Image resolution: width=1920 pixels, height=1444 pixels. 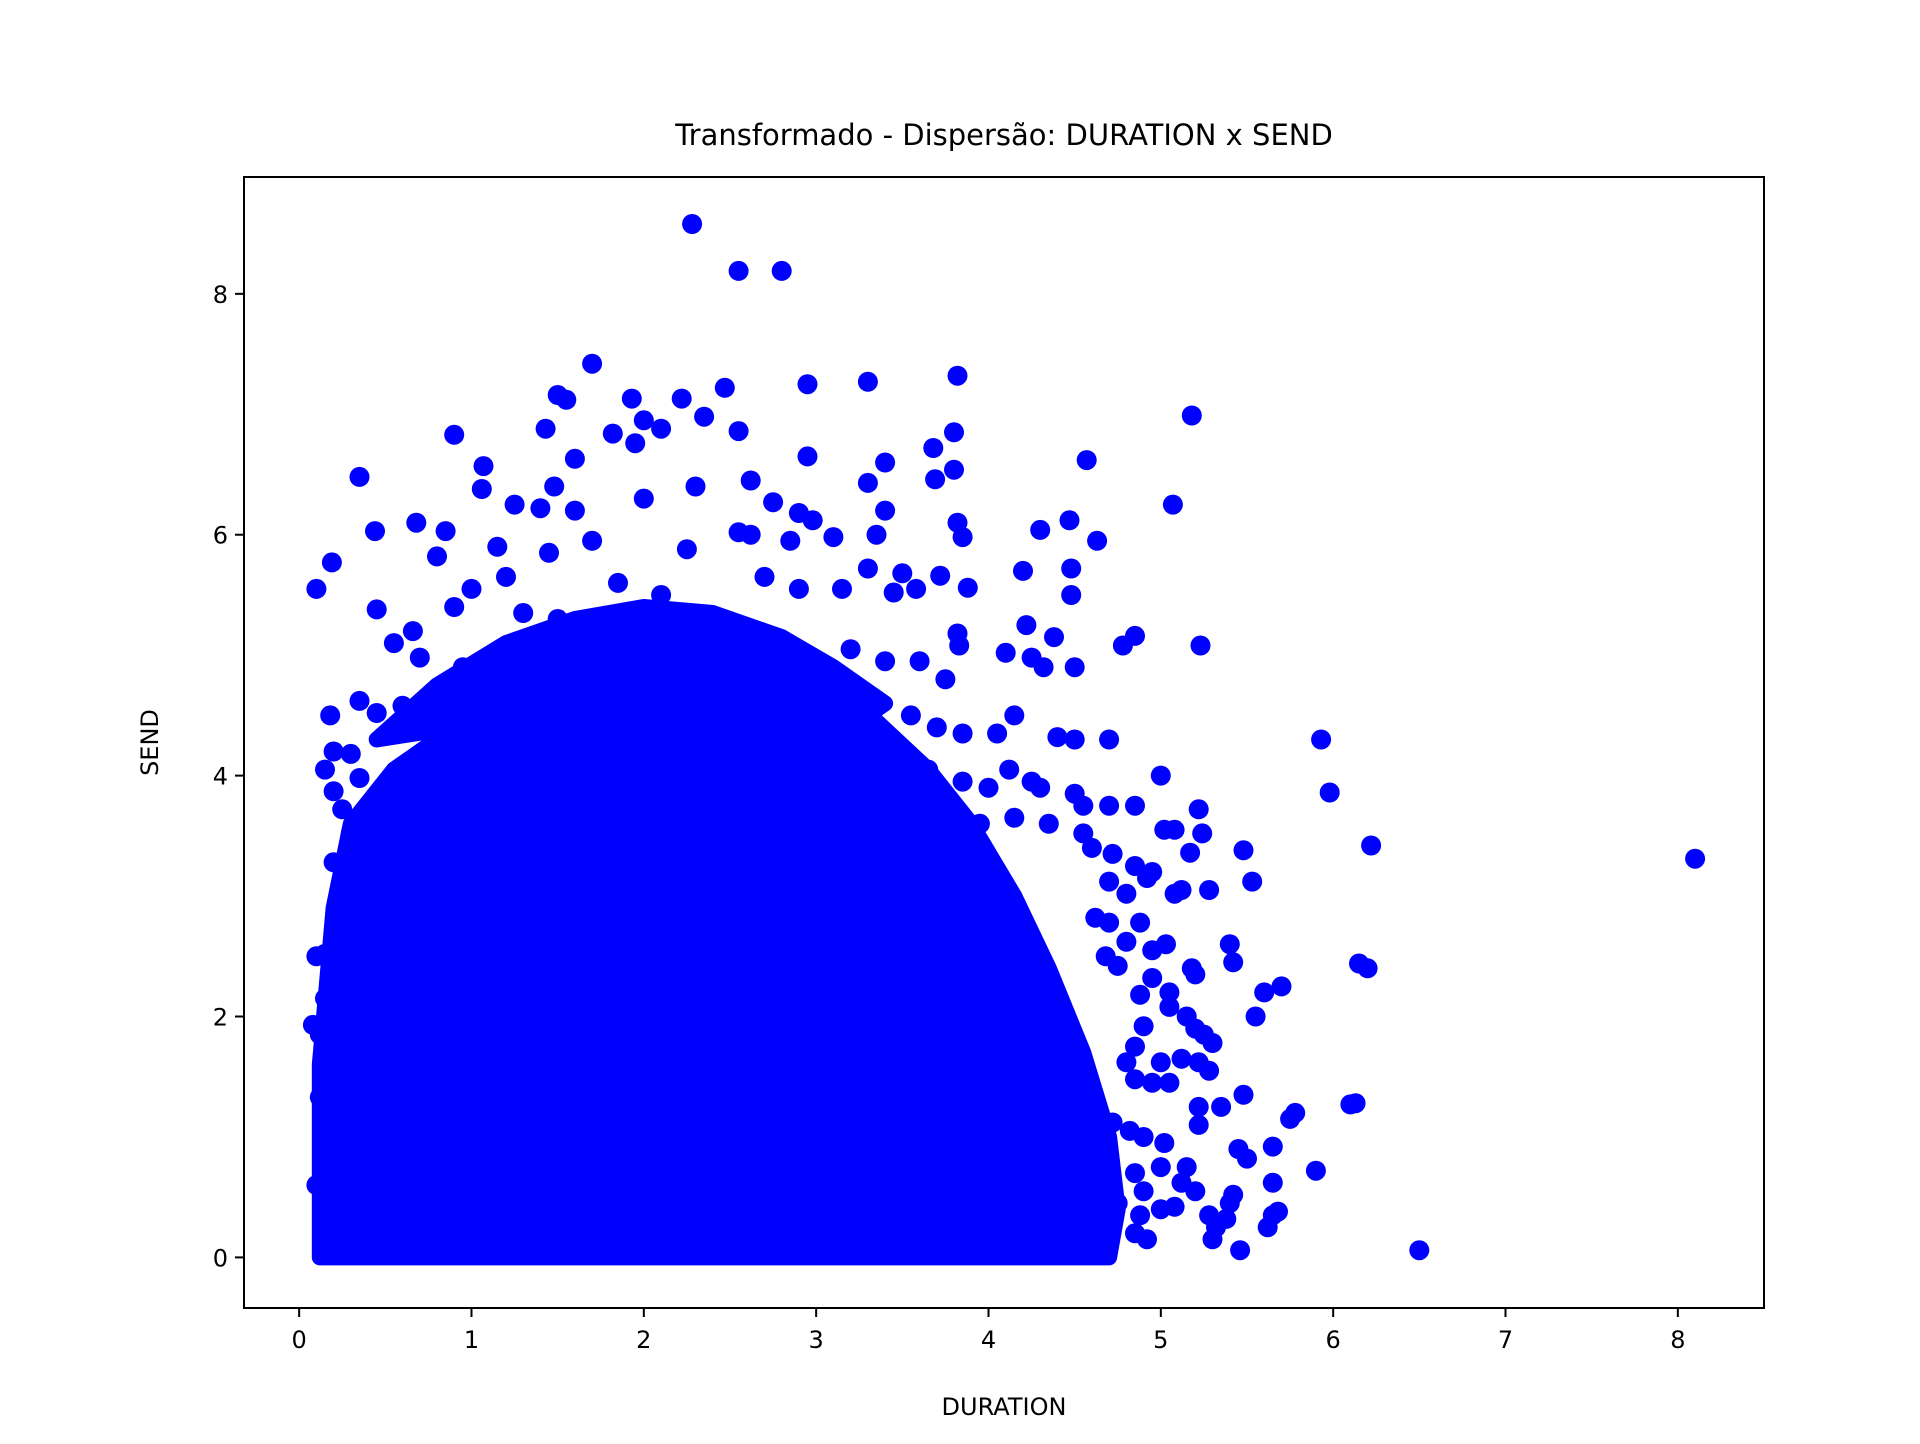 What do you see at coordinates (220, 777) in the screenshot?
I see `y-tick-label: 4` at bounding box center [220, 777].